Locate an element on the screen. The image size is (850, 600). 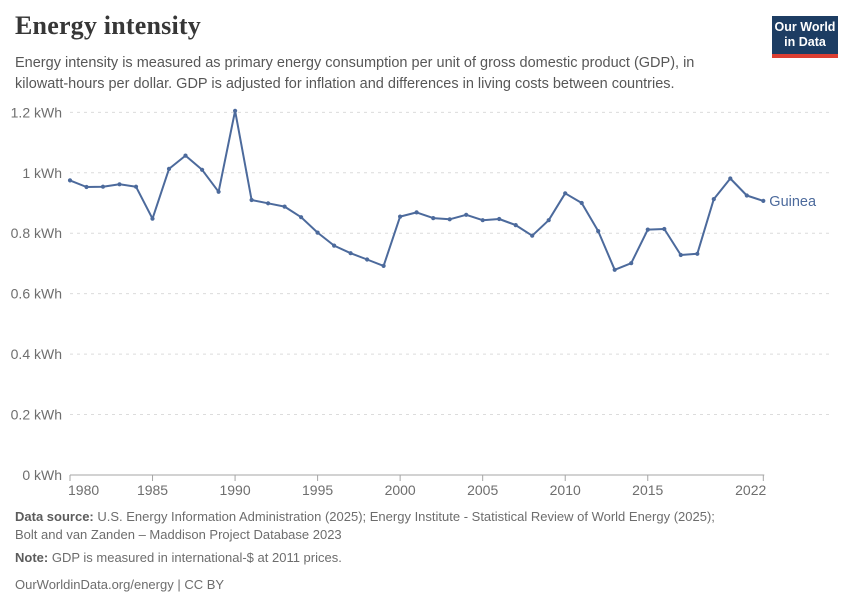
owid-url-link: OurWorldinData.org/energy | CC BY is located at coordinates (120, 584).